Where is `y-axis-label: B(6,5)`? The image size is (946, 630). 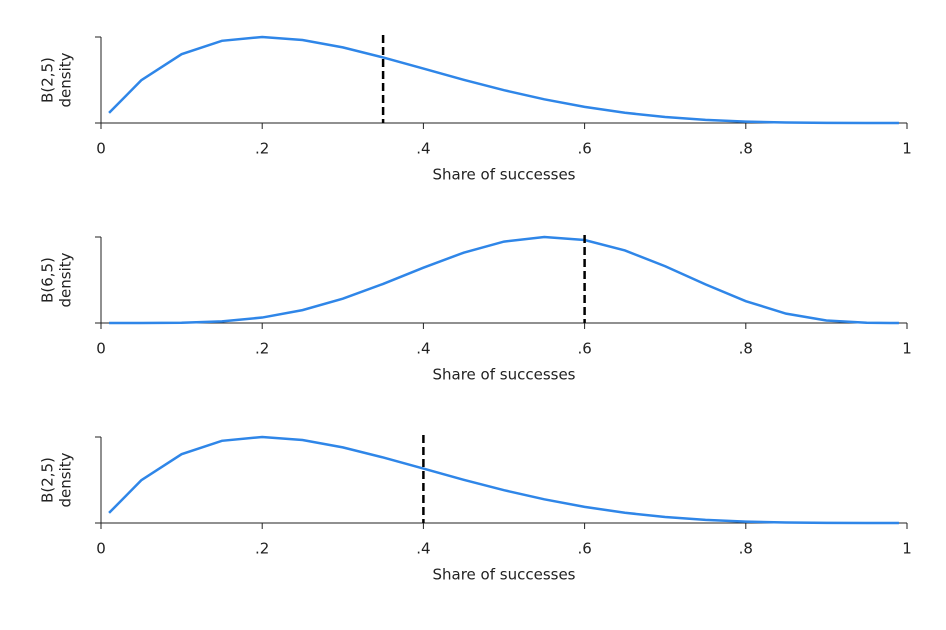
y-axis-label: B(6,5) is located at coordinates (48, 280).